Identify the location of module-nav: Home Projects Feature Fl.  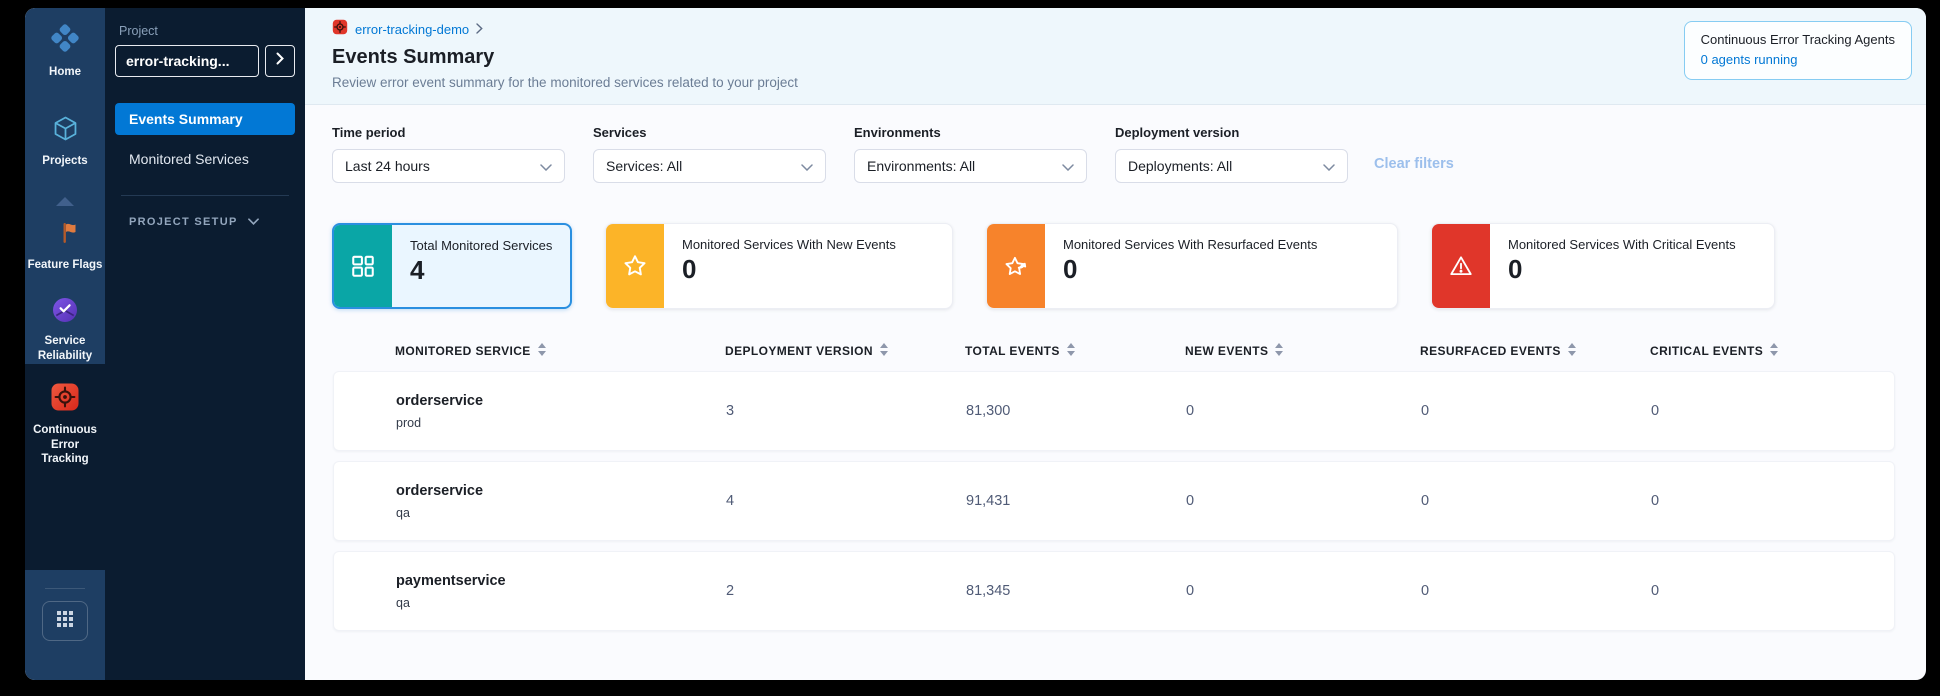
(65, 344).